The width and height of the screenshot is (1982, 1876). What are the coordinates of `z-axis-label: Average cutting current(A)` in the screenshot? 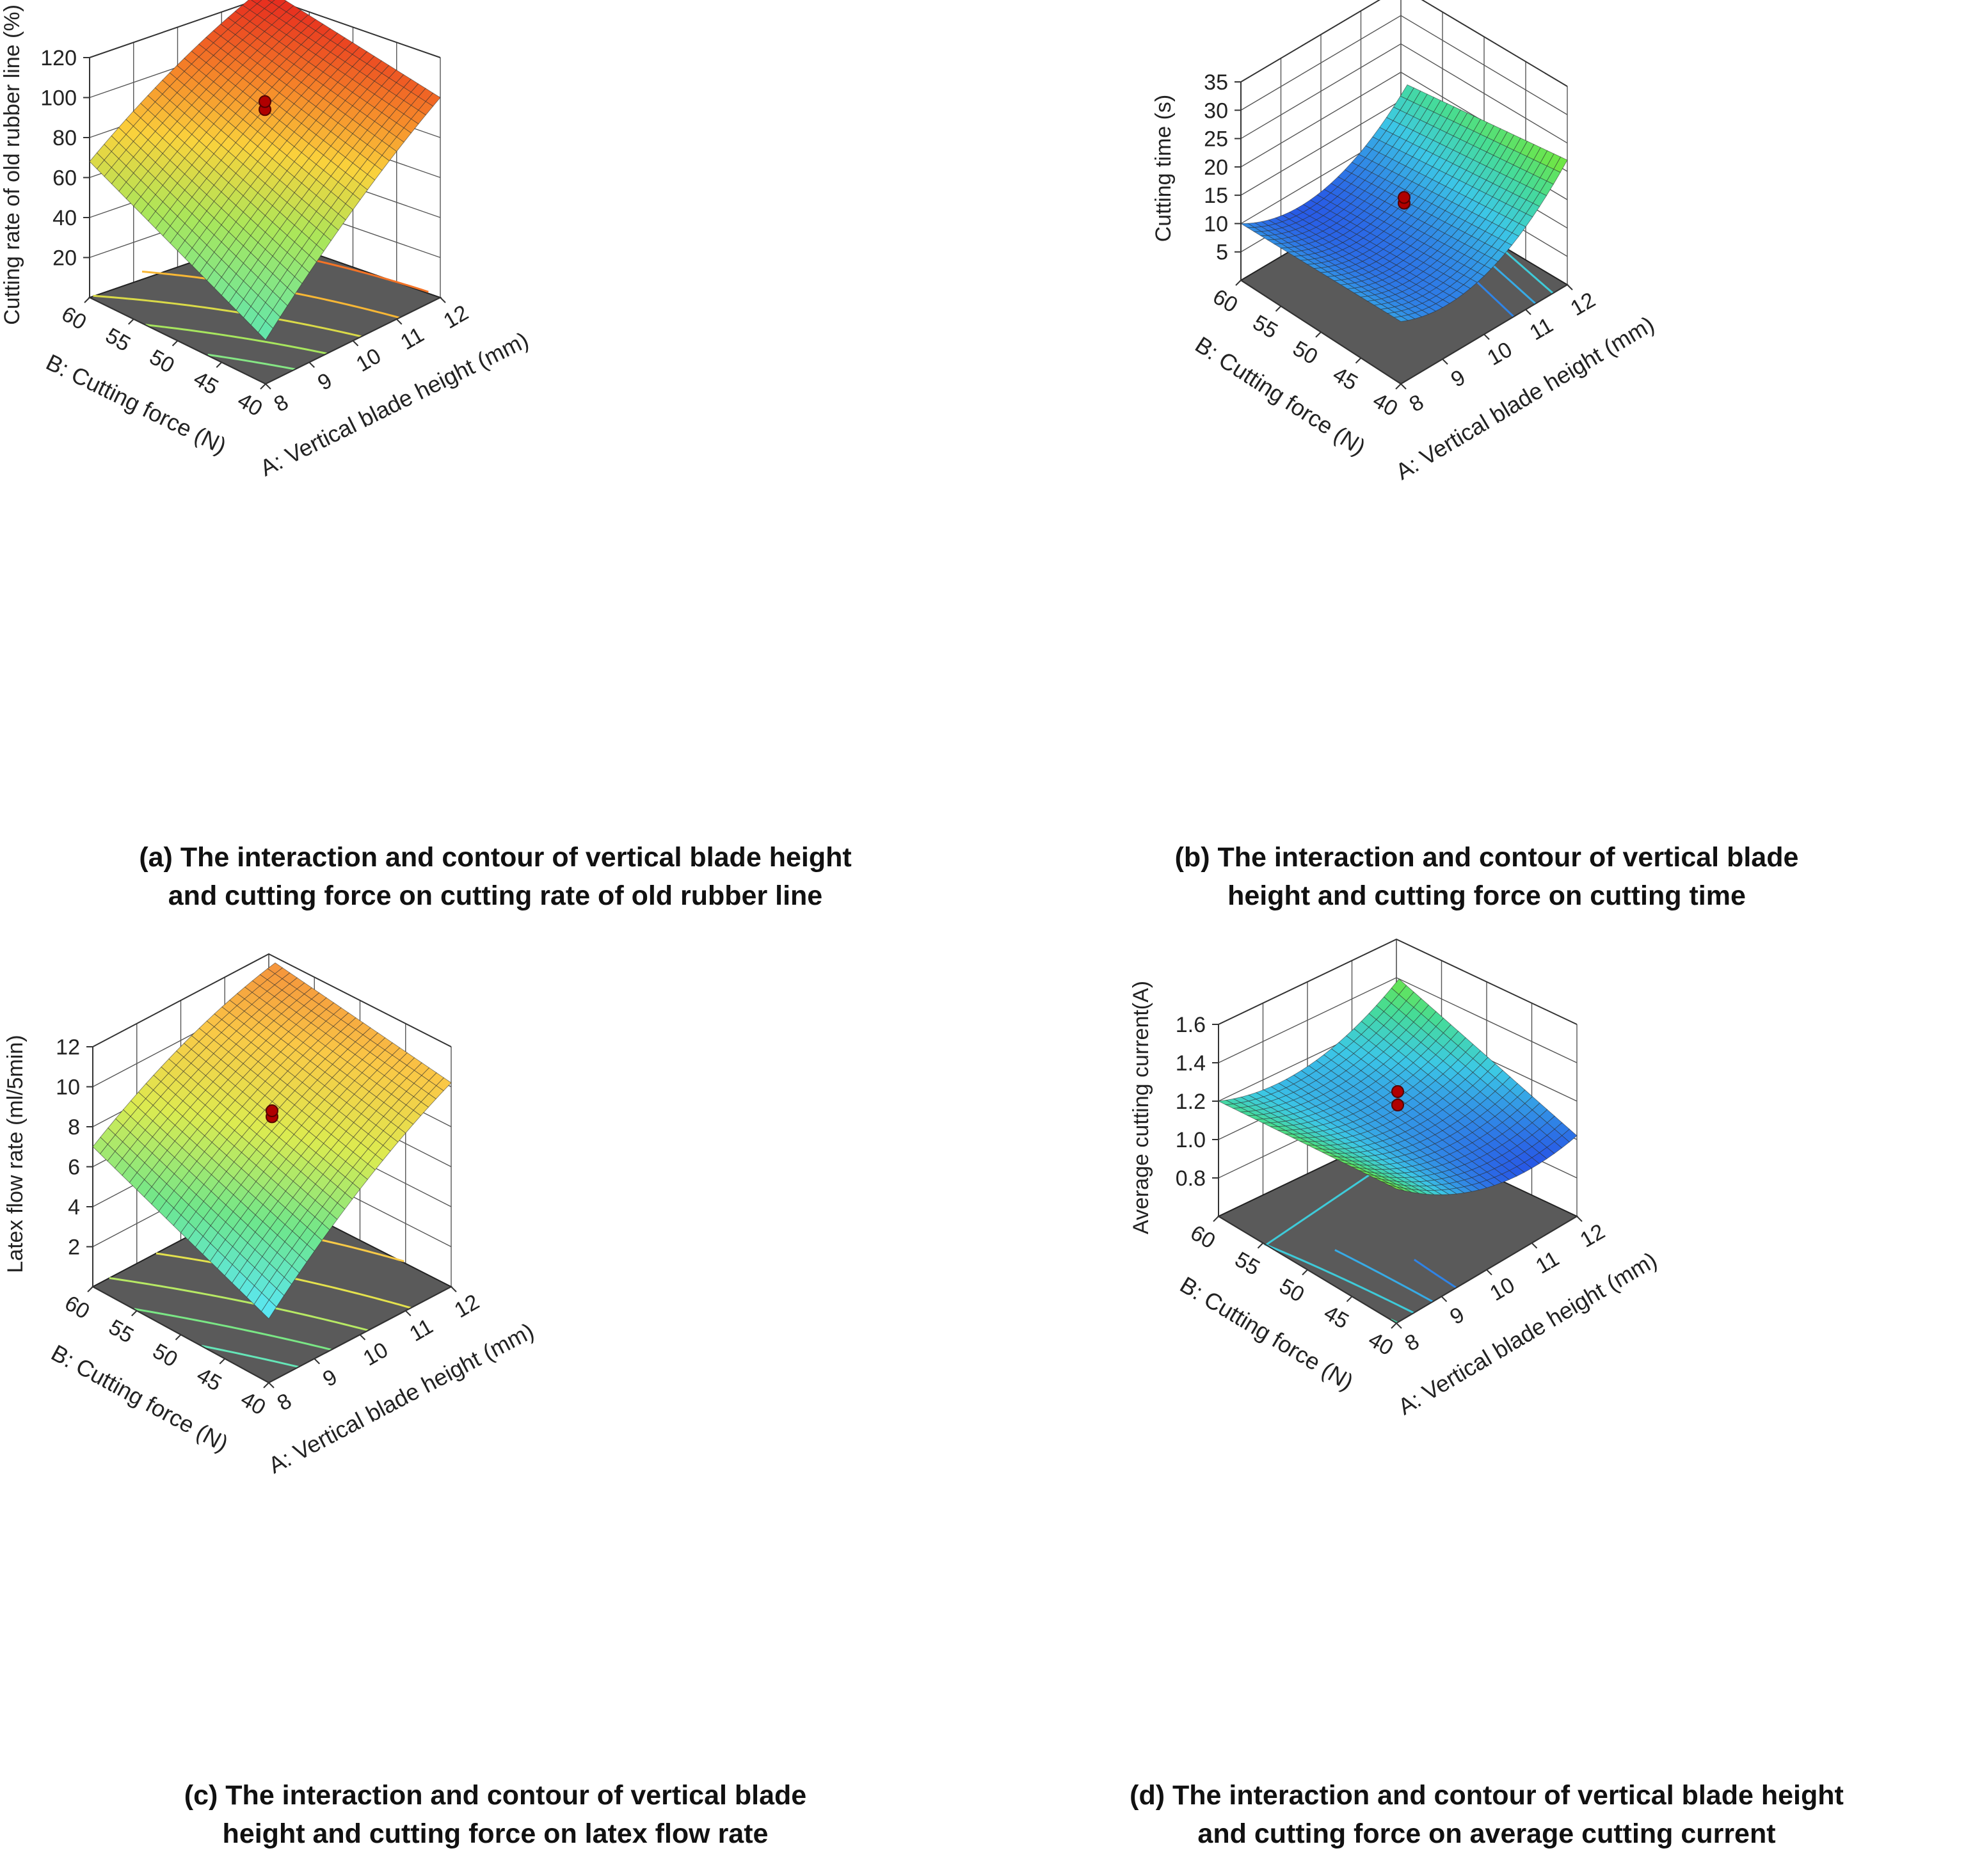 It's located at (1141, 1107).